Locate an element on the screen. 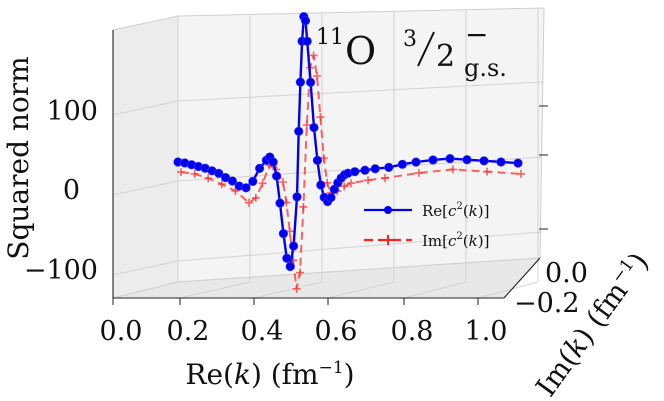  x-tick-label-3: 0.6 is located at coordinates (336, 331).